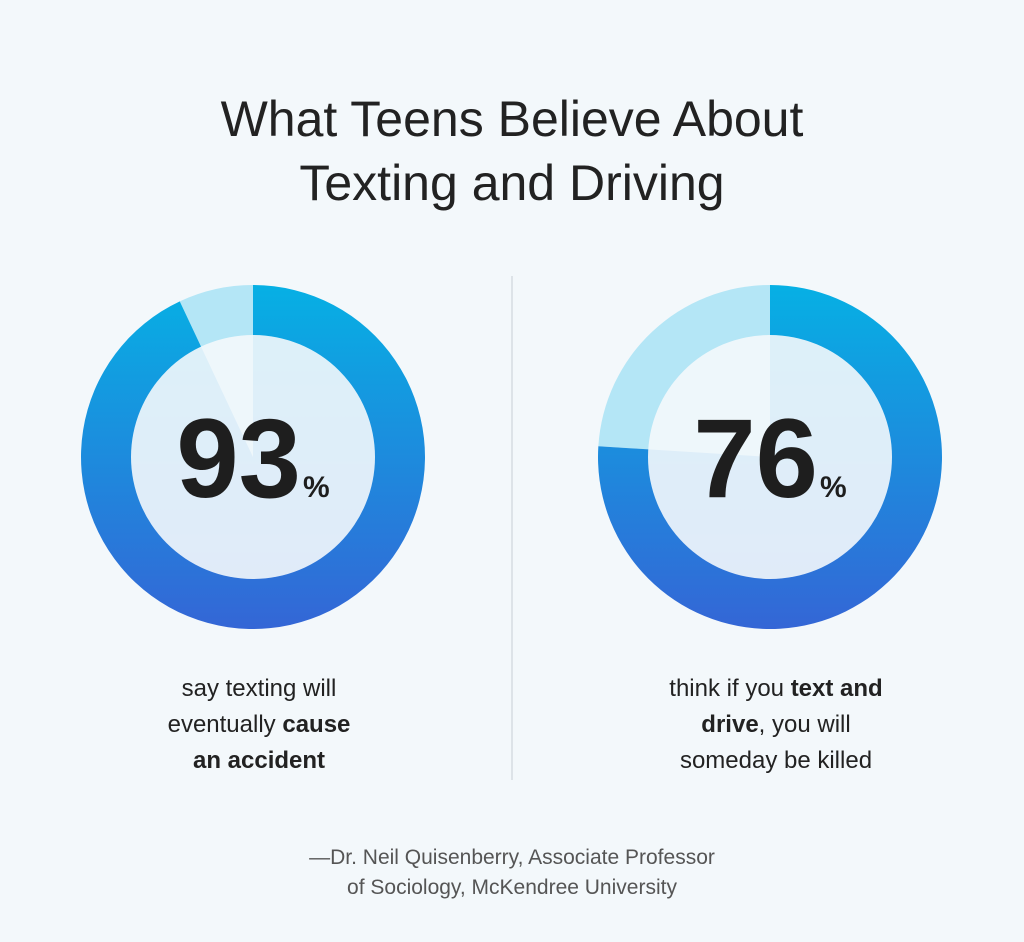  I want to click on caption-line: an accident, so click(259, 760).